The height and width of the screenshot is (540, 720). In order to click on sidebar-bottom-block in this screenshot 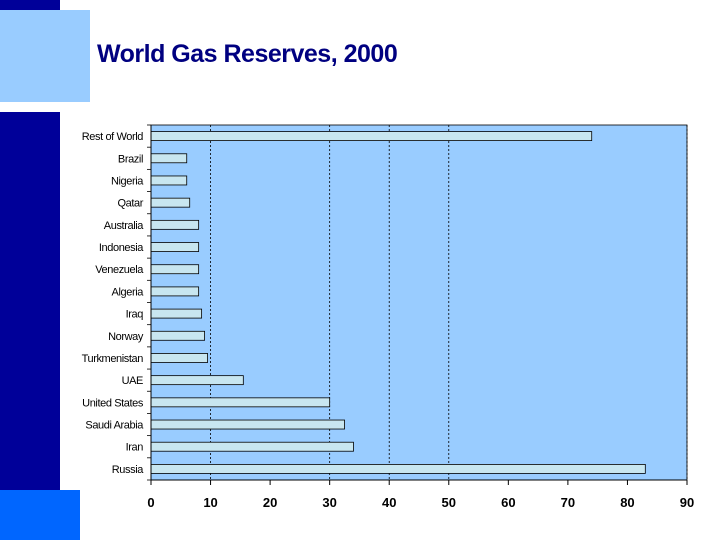, I will do `click(40, 515)`.